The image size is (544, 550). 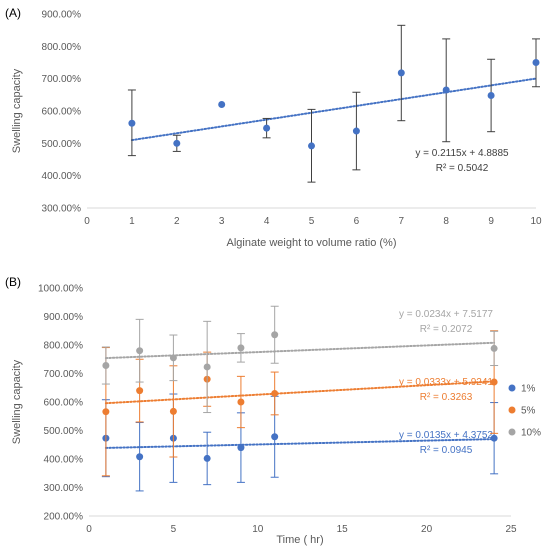 What do you see at coordinates (343, 529) in the screenshot?
I see `x-tick-label: 15` at bounding box center [343, 529].